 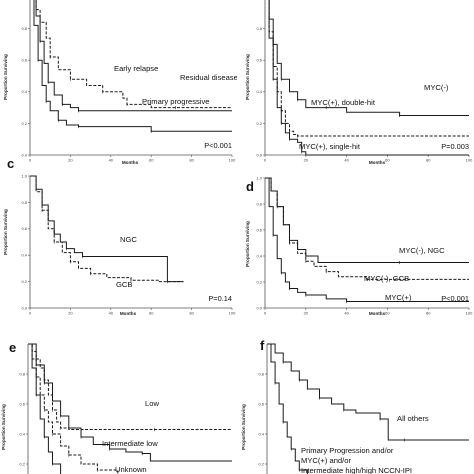 What do you see at coordinates (455, 298) in the screenshot?
I see `p-value: P<0.001` at bounding box center [455, 298].